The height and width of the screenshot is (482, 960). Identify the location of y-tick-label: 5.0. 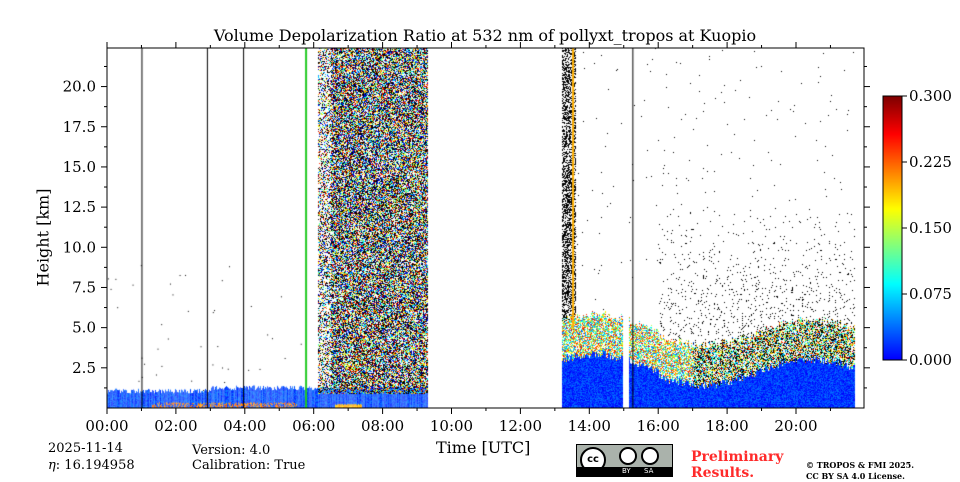
(84, 328).